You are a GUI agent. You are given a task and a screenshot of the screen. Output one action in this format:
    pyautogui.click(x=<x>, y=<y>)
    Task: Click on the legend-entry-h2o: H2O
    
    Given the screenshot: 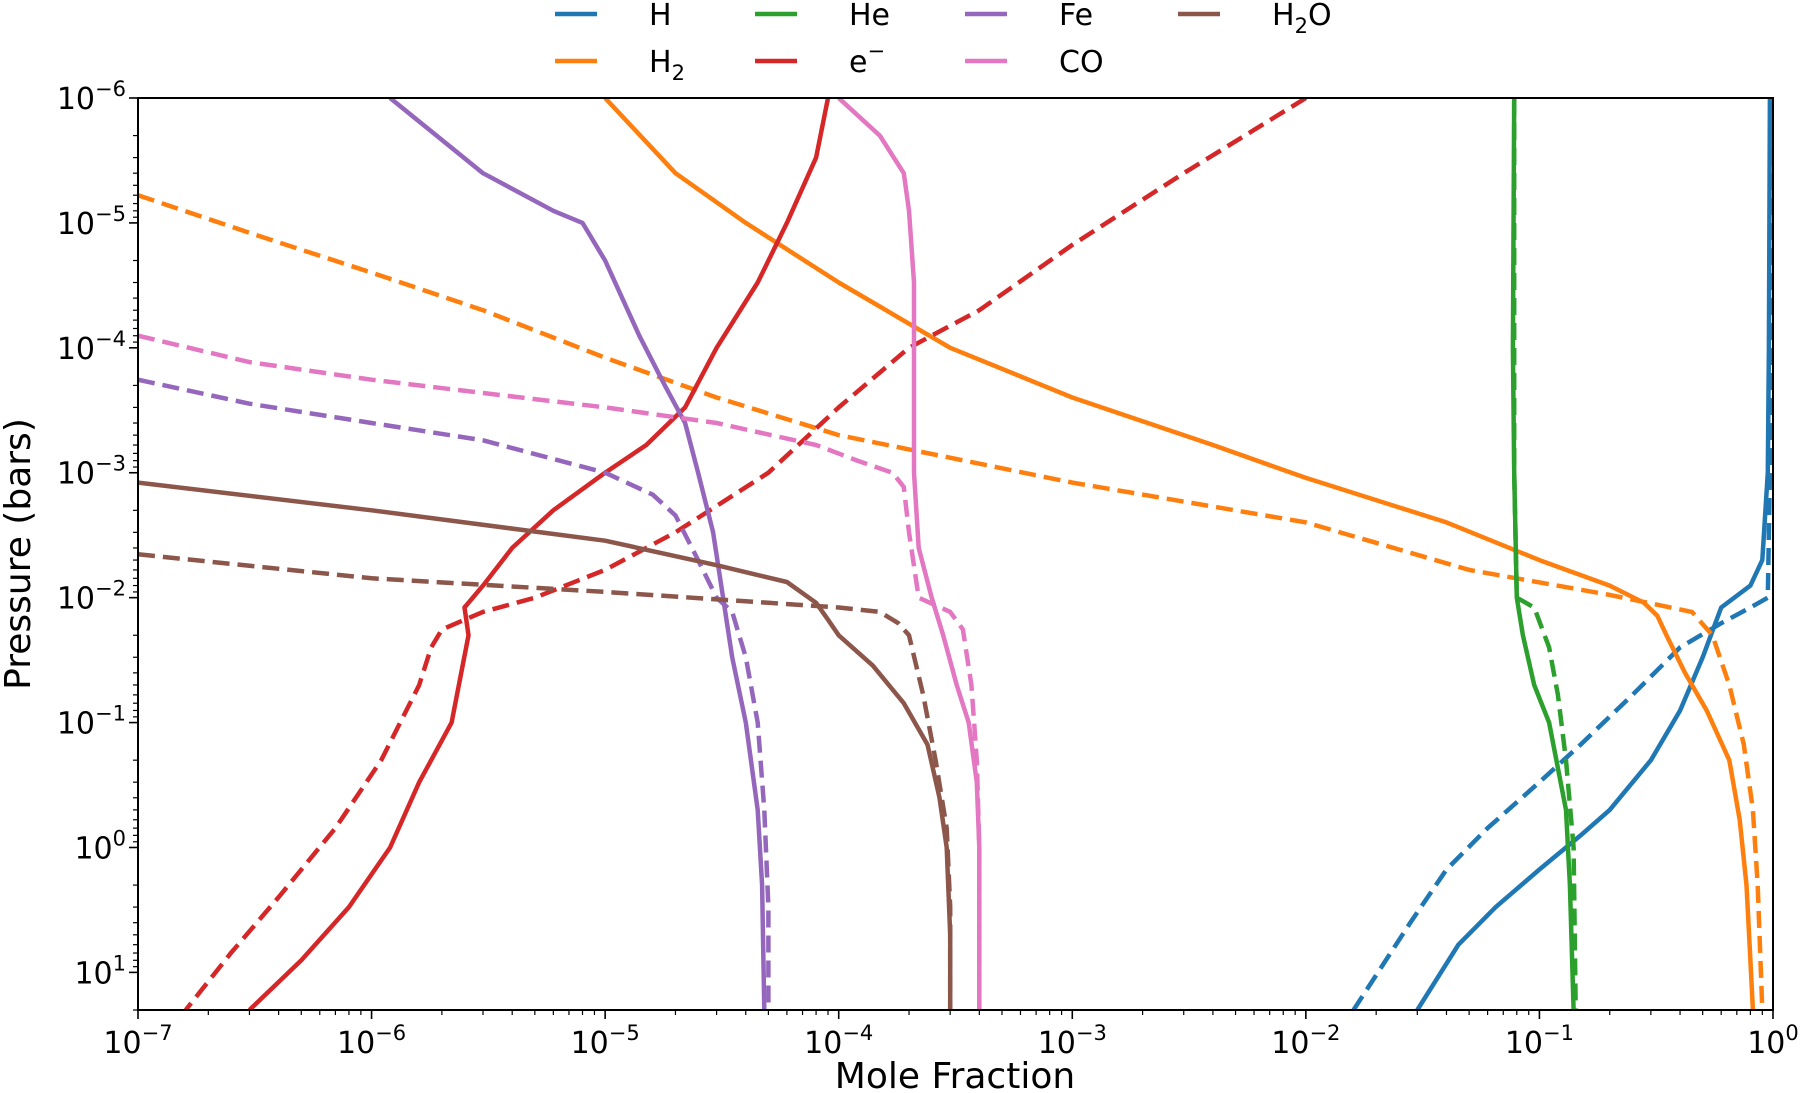 What is the action you would take?
    pyautogui.click(x=1255, y=19)
    